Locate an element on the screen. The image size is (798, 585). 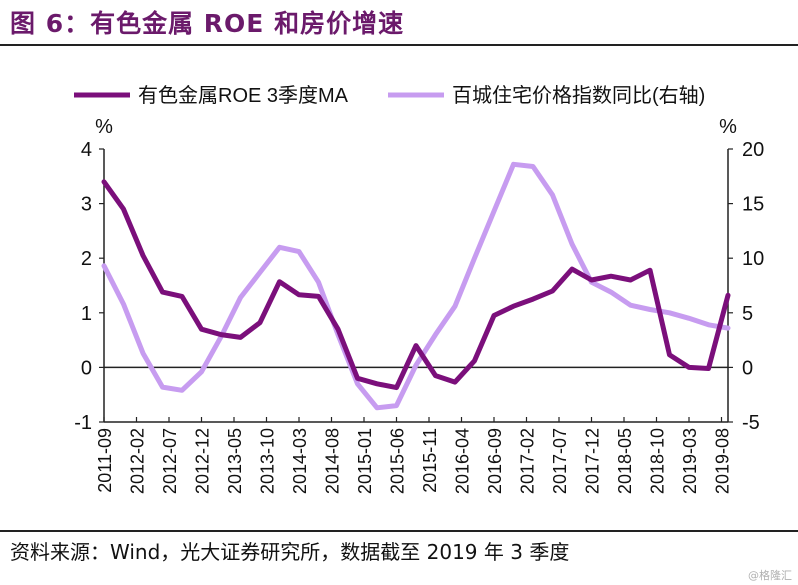
left-tick-label: 1 is located at coordinates (86, 314).